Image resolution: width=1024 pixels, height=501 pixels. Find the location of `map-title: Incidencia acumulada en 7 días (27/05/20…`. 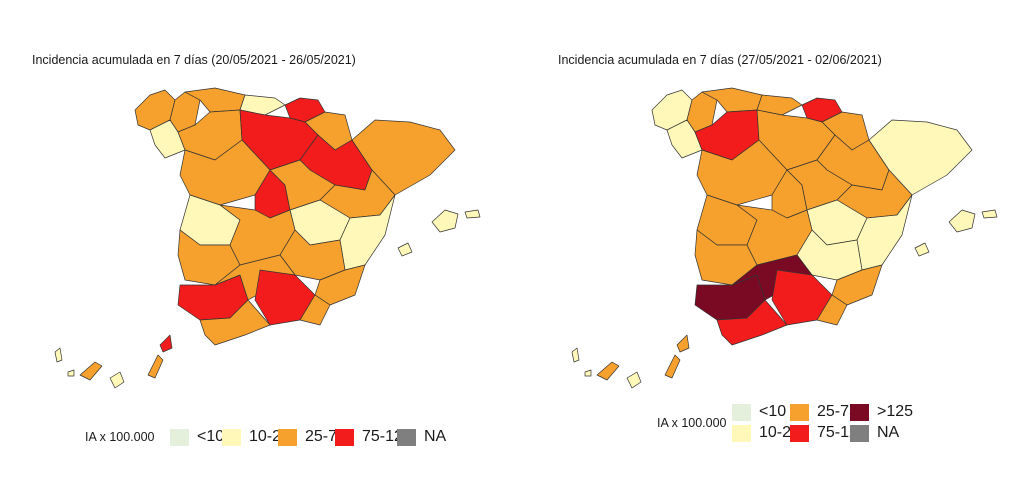

map-title: Incidencia acumulada en 7 días (27/05/20… is located at coordinates (720, 60).